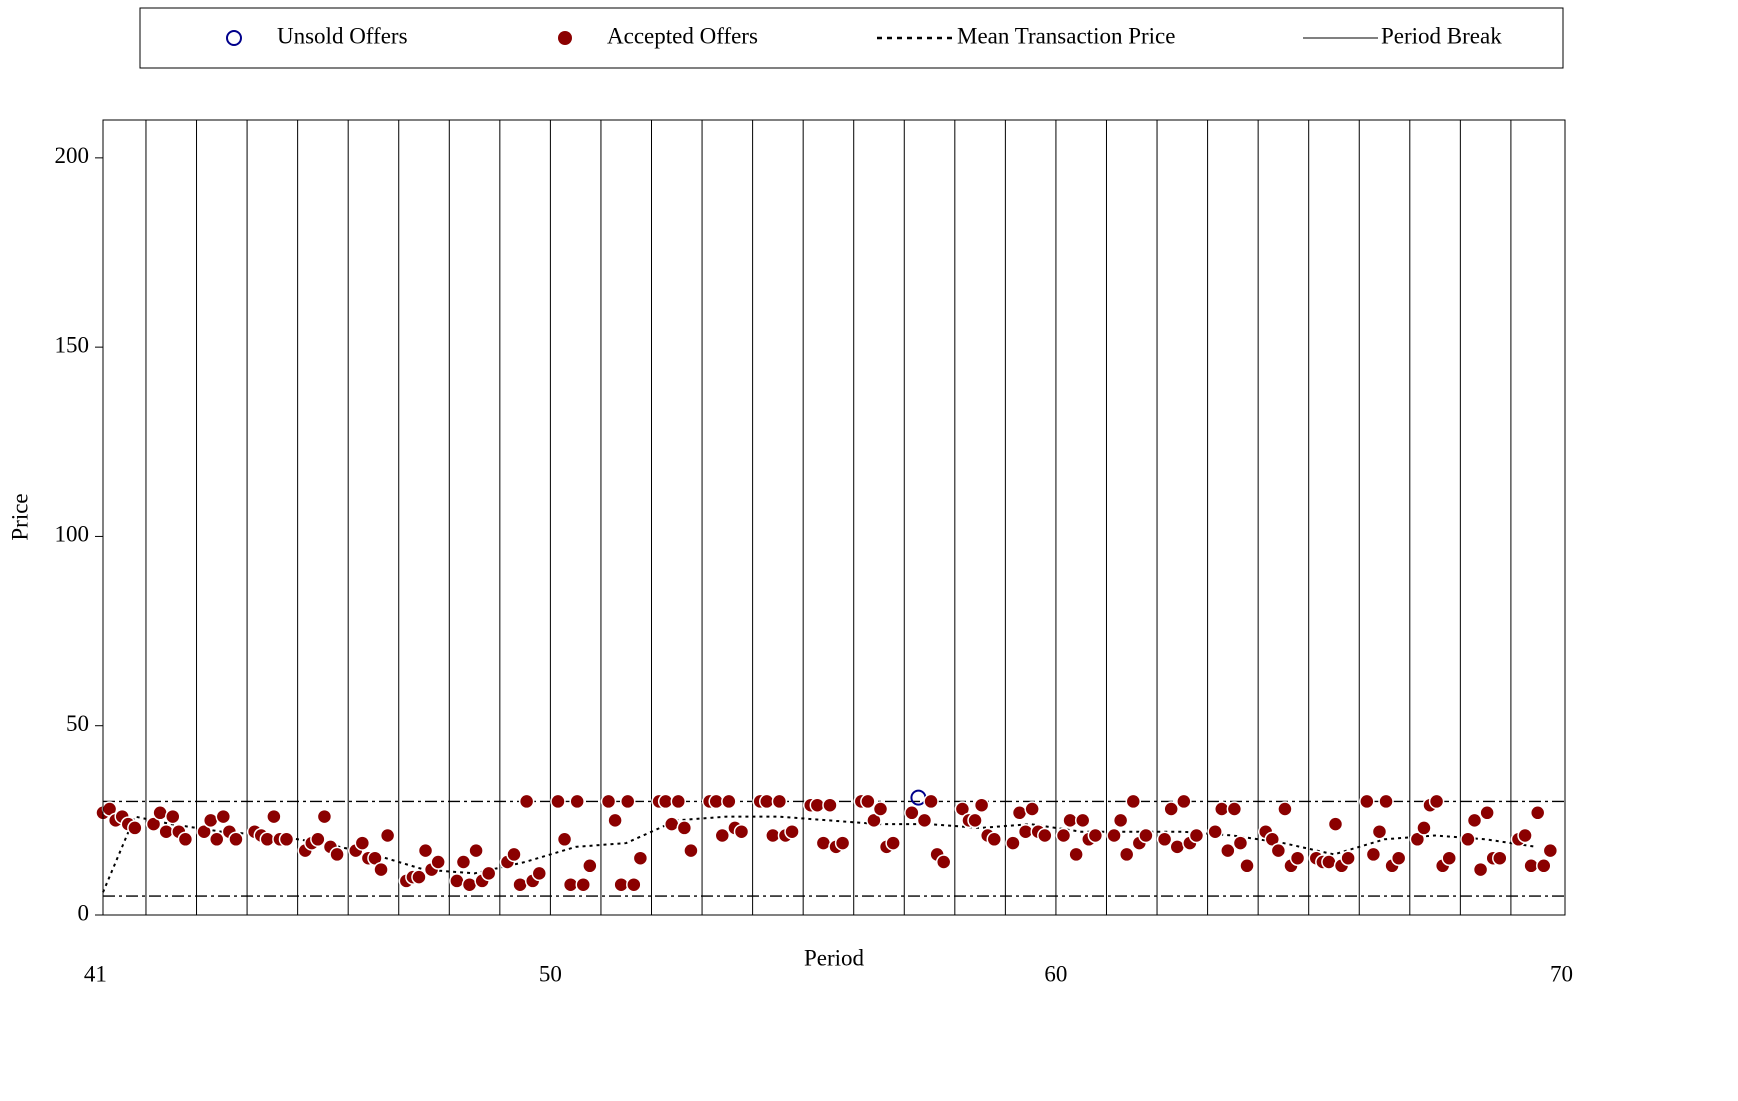 This screenshot has width=1738, height=1101. Describe the element at coordinates (1066, 35) in the screenshot. I see `legend-label: Mean Transaction Price` at that location.